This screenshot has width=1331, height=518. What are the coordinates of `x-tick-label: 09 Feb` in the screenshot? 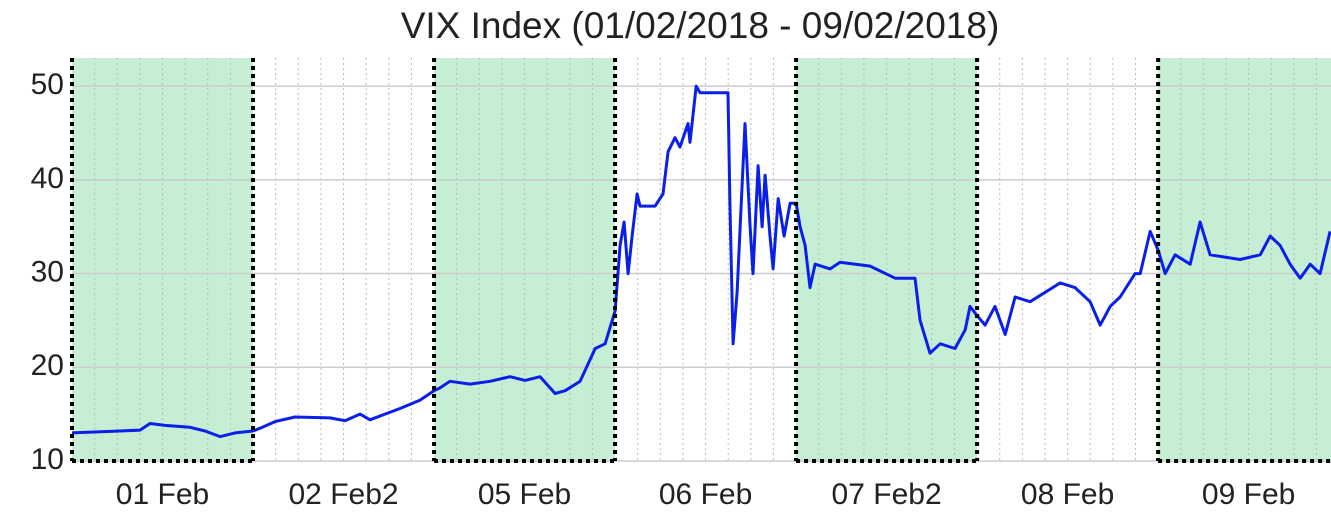 It's located at (1248, 494).